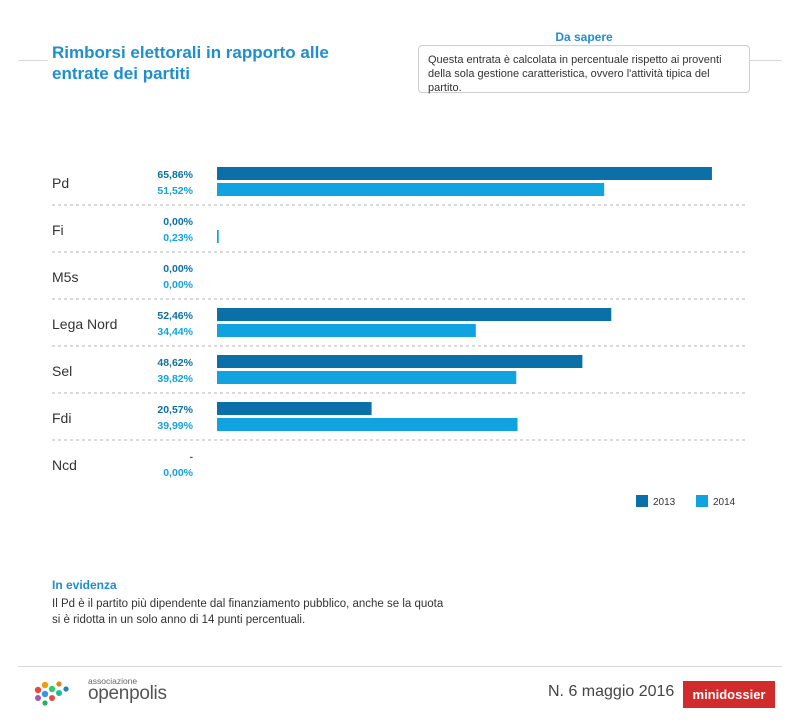 Image resolution: width=800 pixels, height=723 pixels. What do you see at coordinates (724, 502) in the screenshot?
I see `legend-label: 2014` at bounding box center [724, 502].